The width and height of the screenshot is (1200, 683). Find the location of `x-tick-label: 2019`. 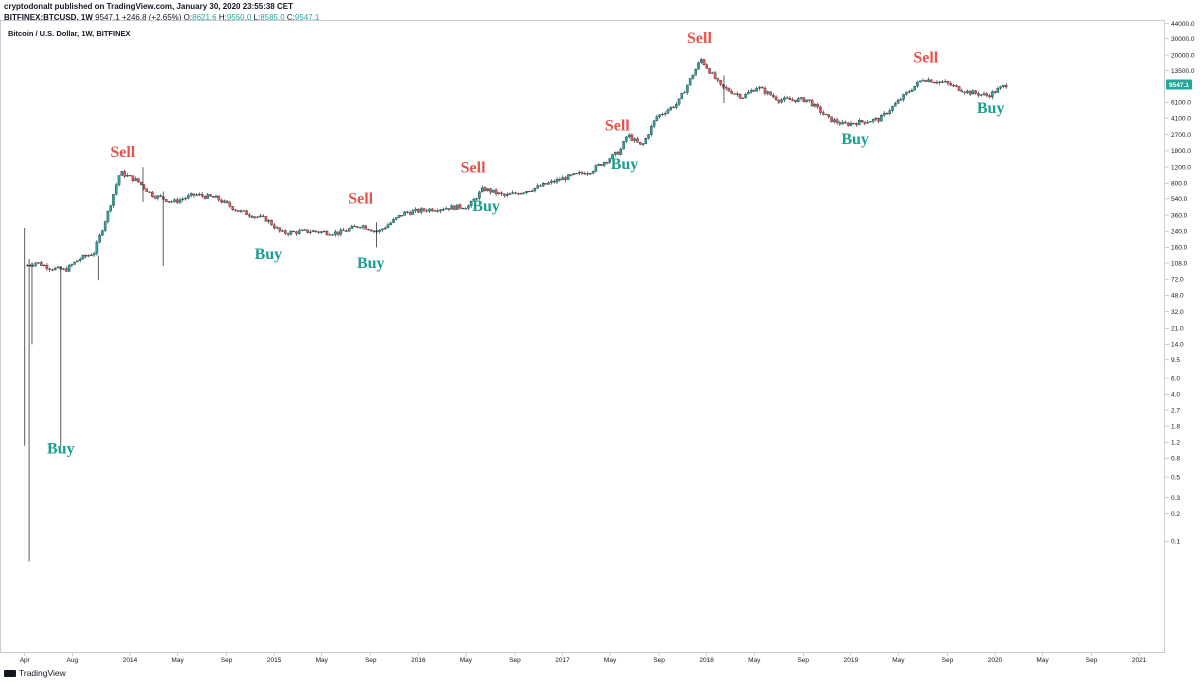

x-tick-label: 2019 is located at coordinates (851, 660).